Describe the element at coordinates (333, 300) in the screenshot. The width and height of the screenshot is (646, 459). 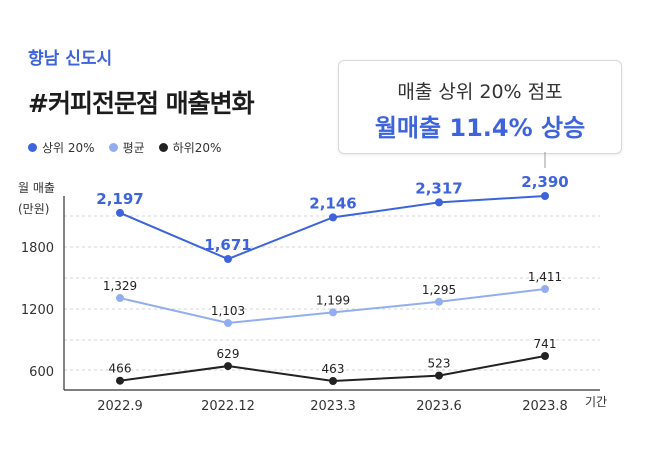
I see `data-label-average-2: 1,199` at that location.